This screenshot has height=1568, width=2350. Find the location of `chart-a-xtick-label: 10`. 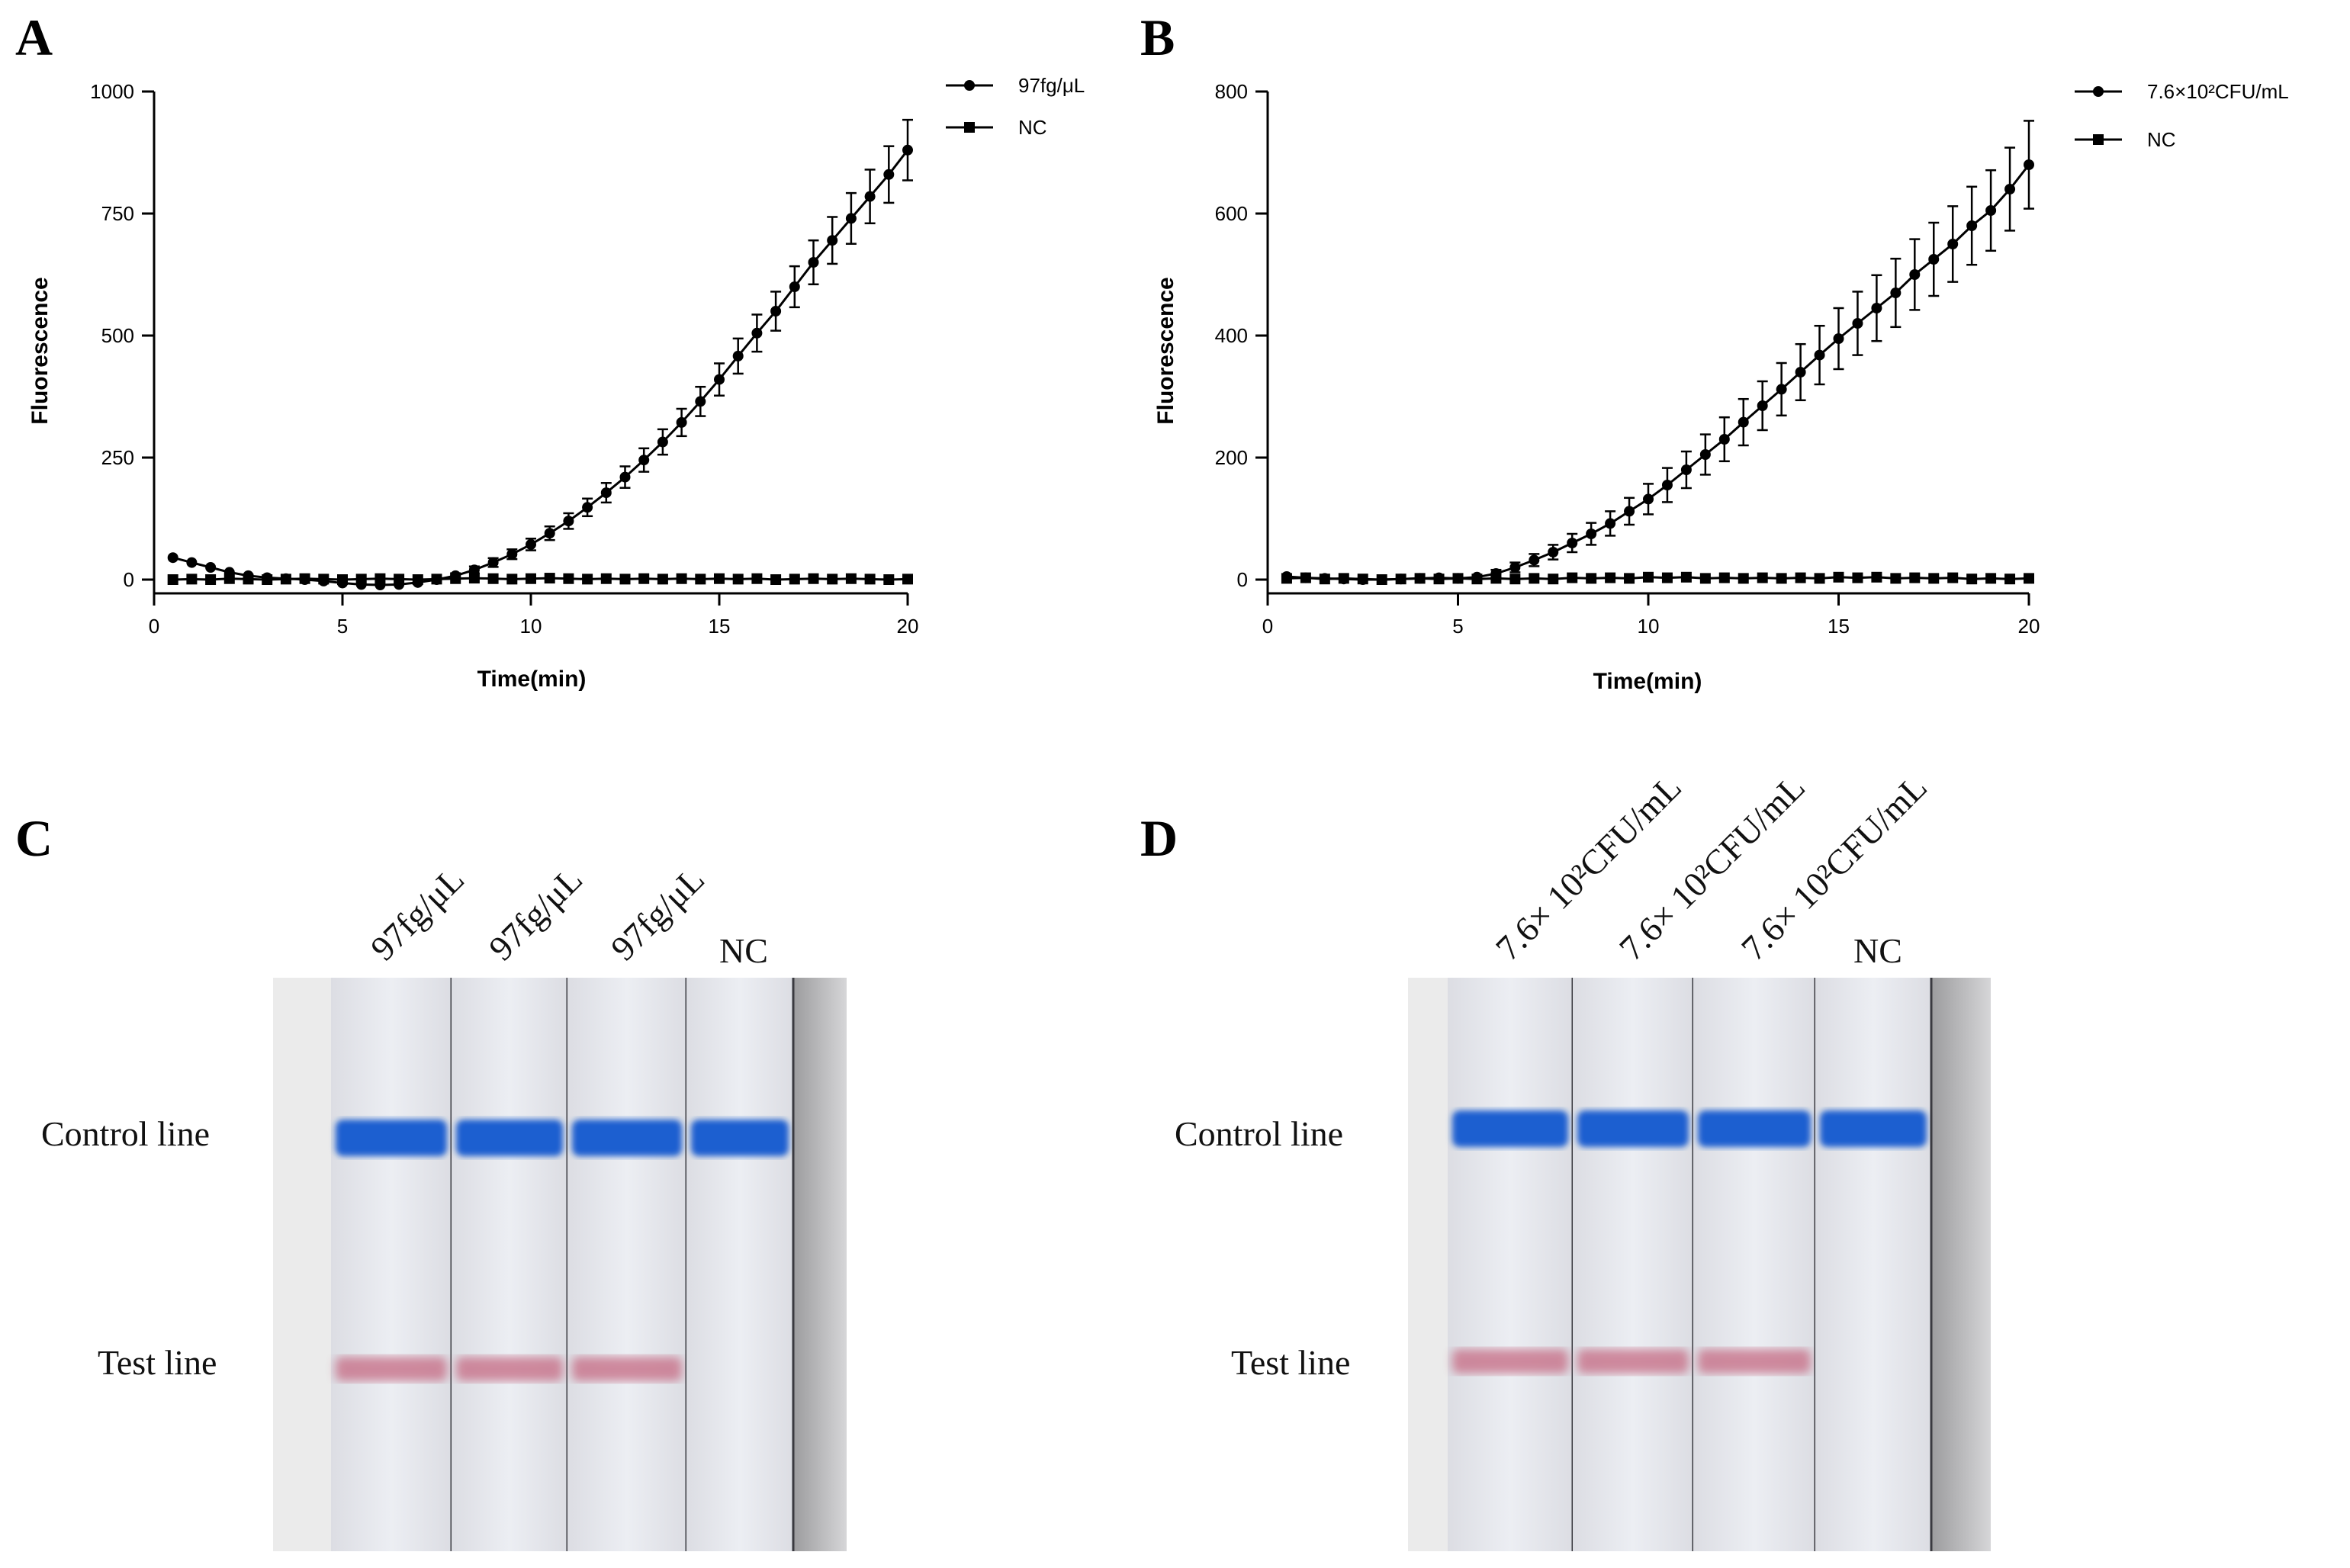

chart-a-xtick-label: 10 is located at coordinates (531, 626).